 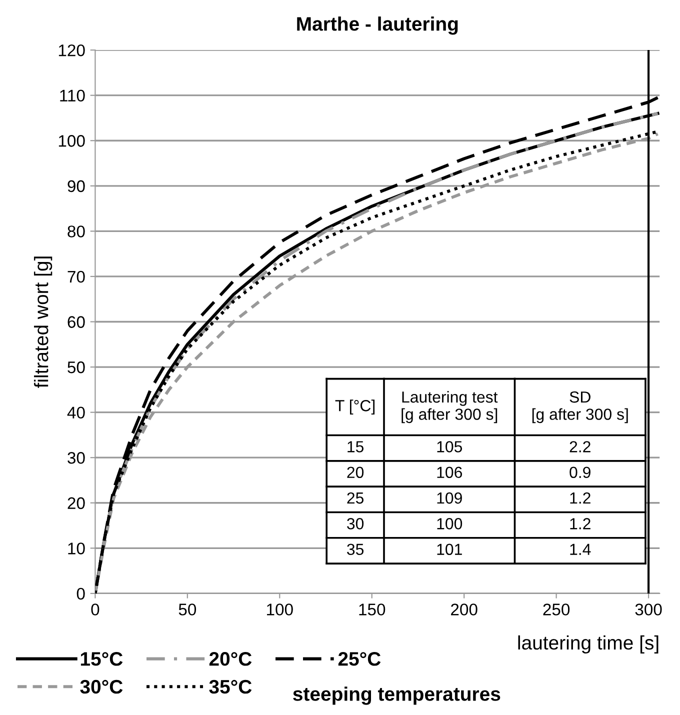 I want to click on annotation: 30, so click(x=355, y=524).